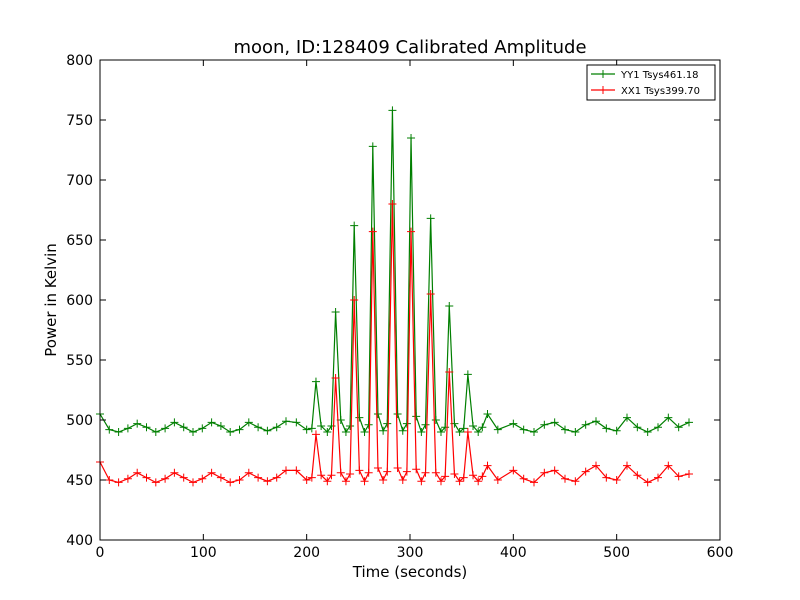  I want to click on x-tick-label: 500, so click(616, 553).